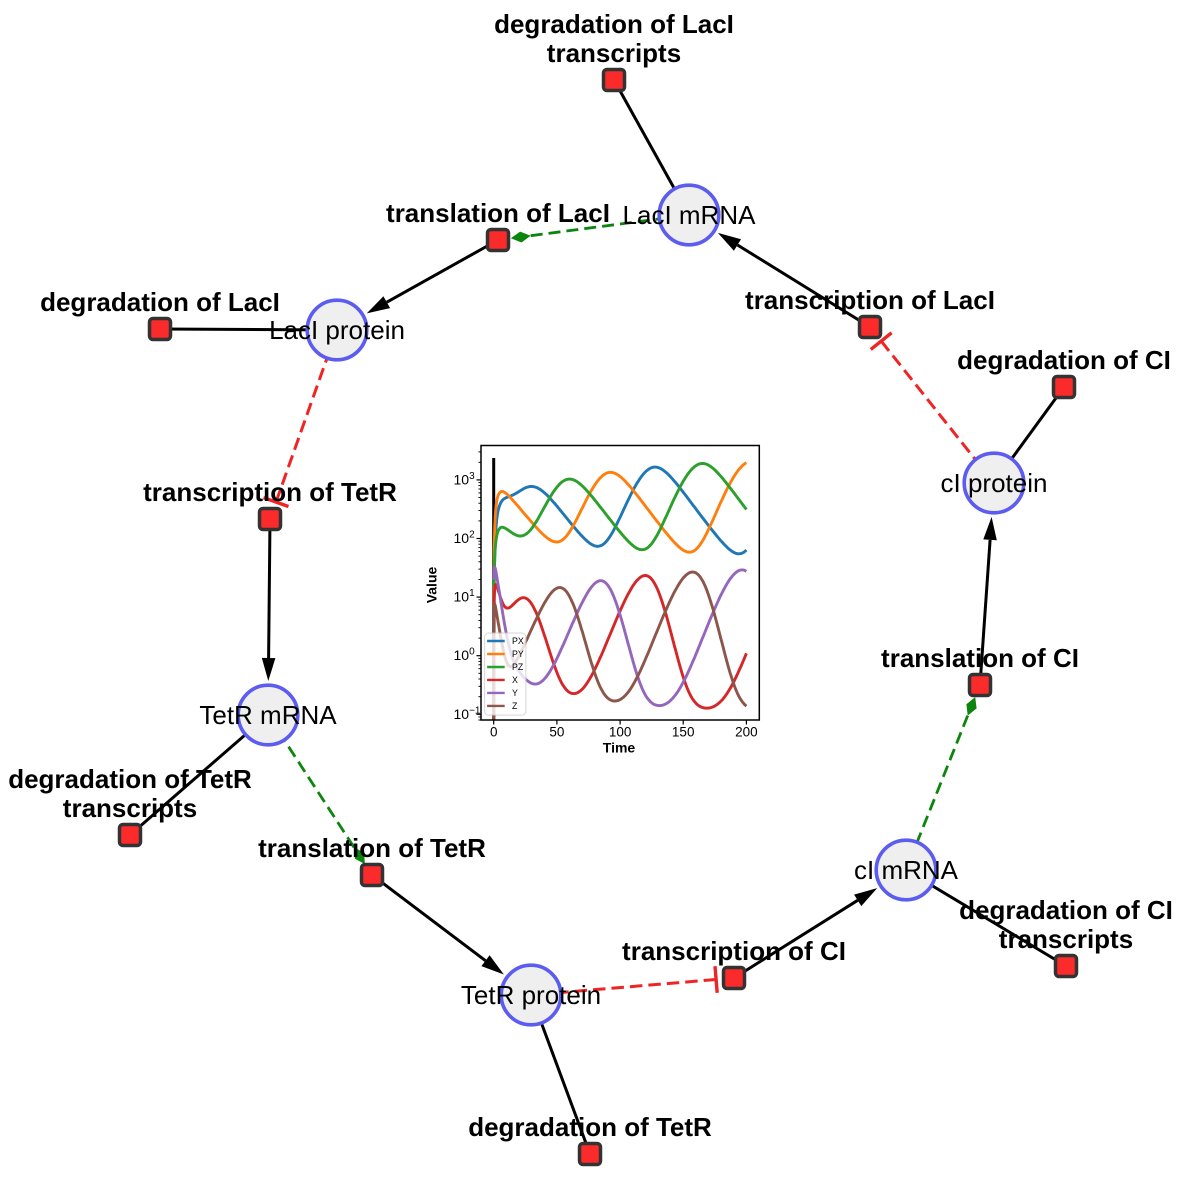 Image resolution: width=1189 pixels, height=1200 pixels. I want to click on svg-text: cI mRNA, so click(906, 870).